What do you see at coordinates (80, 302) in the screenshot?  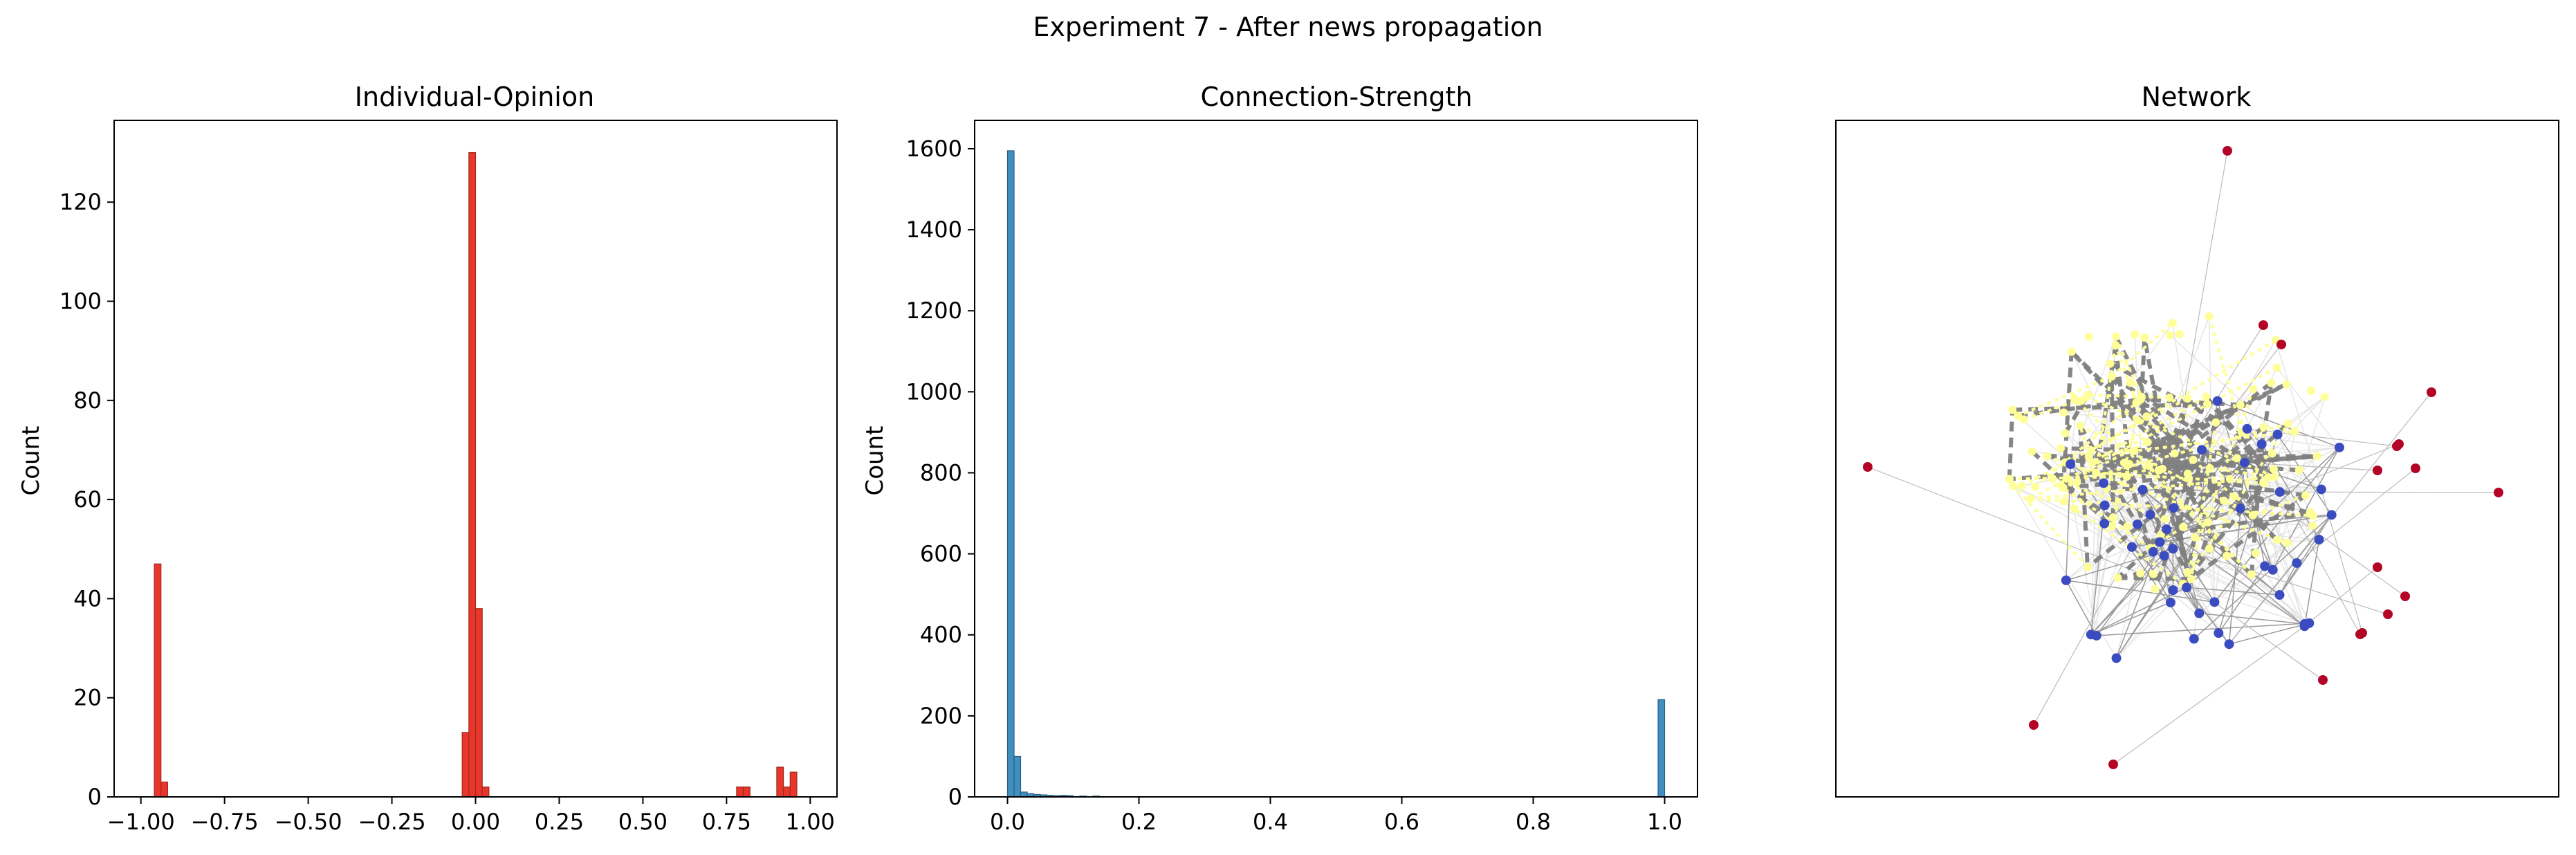 I see `y-tick-label: 100` at bounding box center [80, 302].